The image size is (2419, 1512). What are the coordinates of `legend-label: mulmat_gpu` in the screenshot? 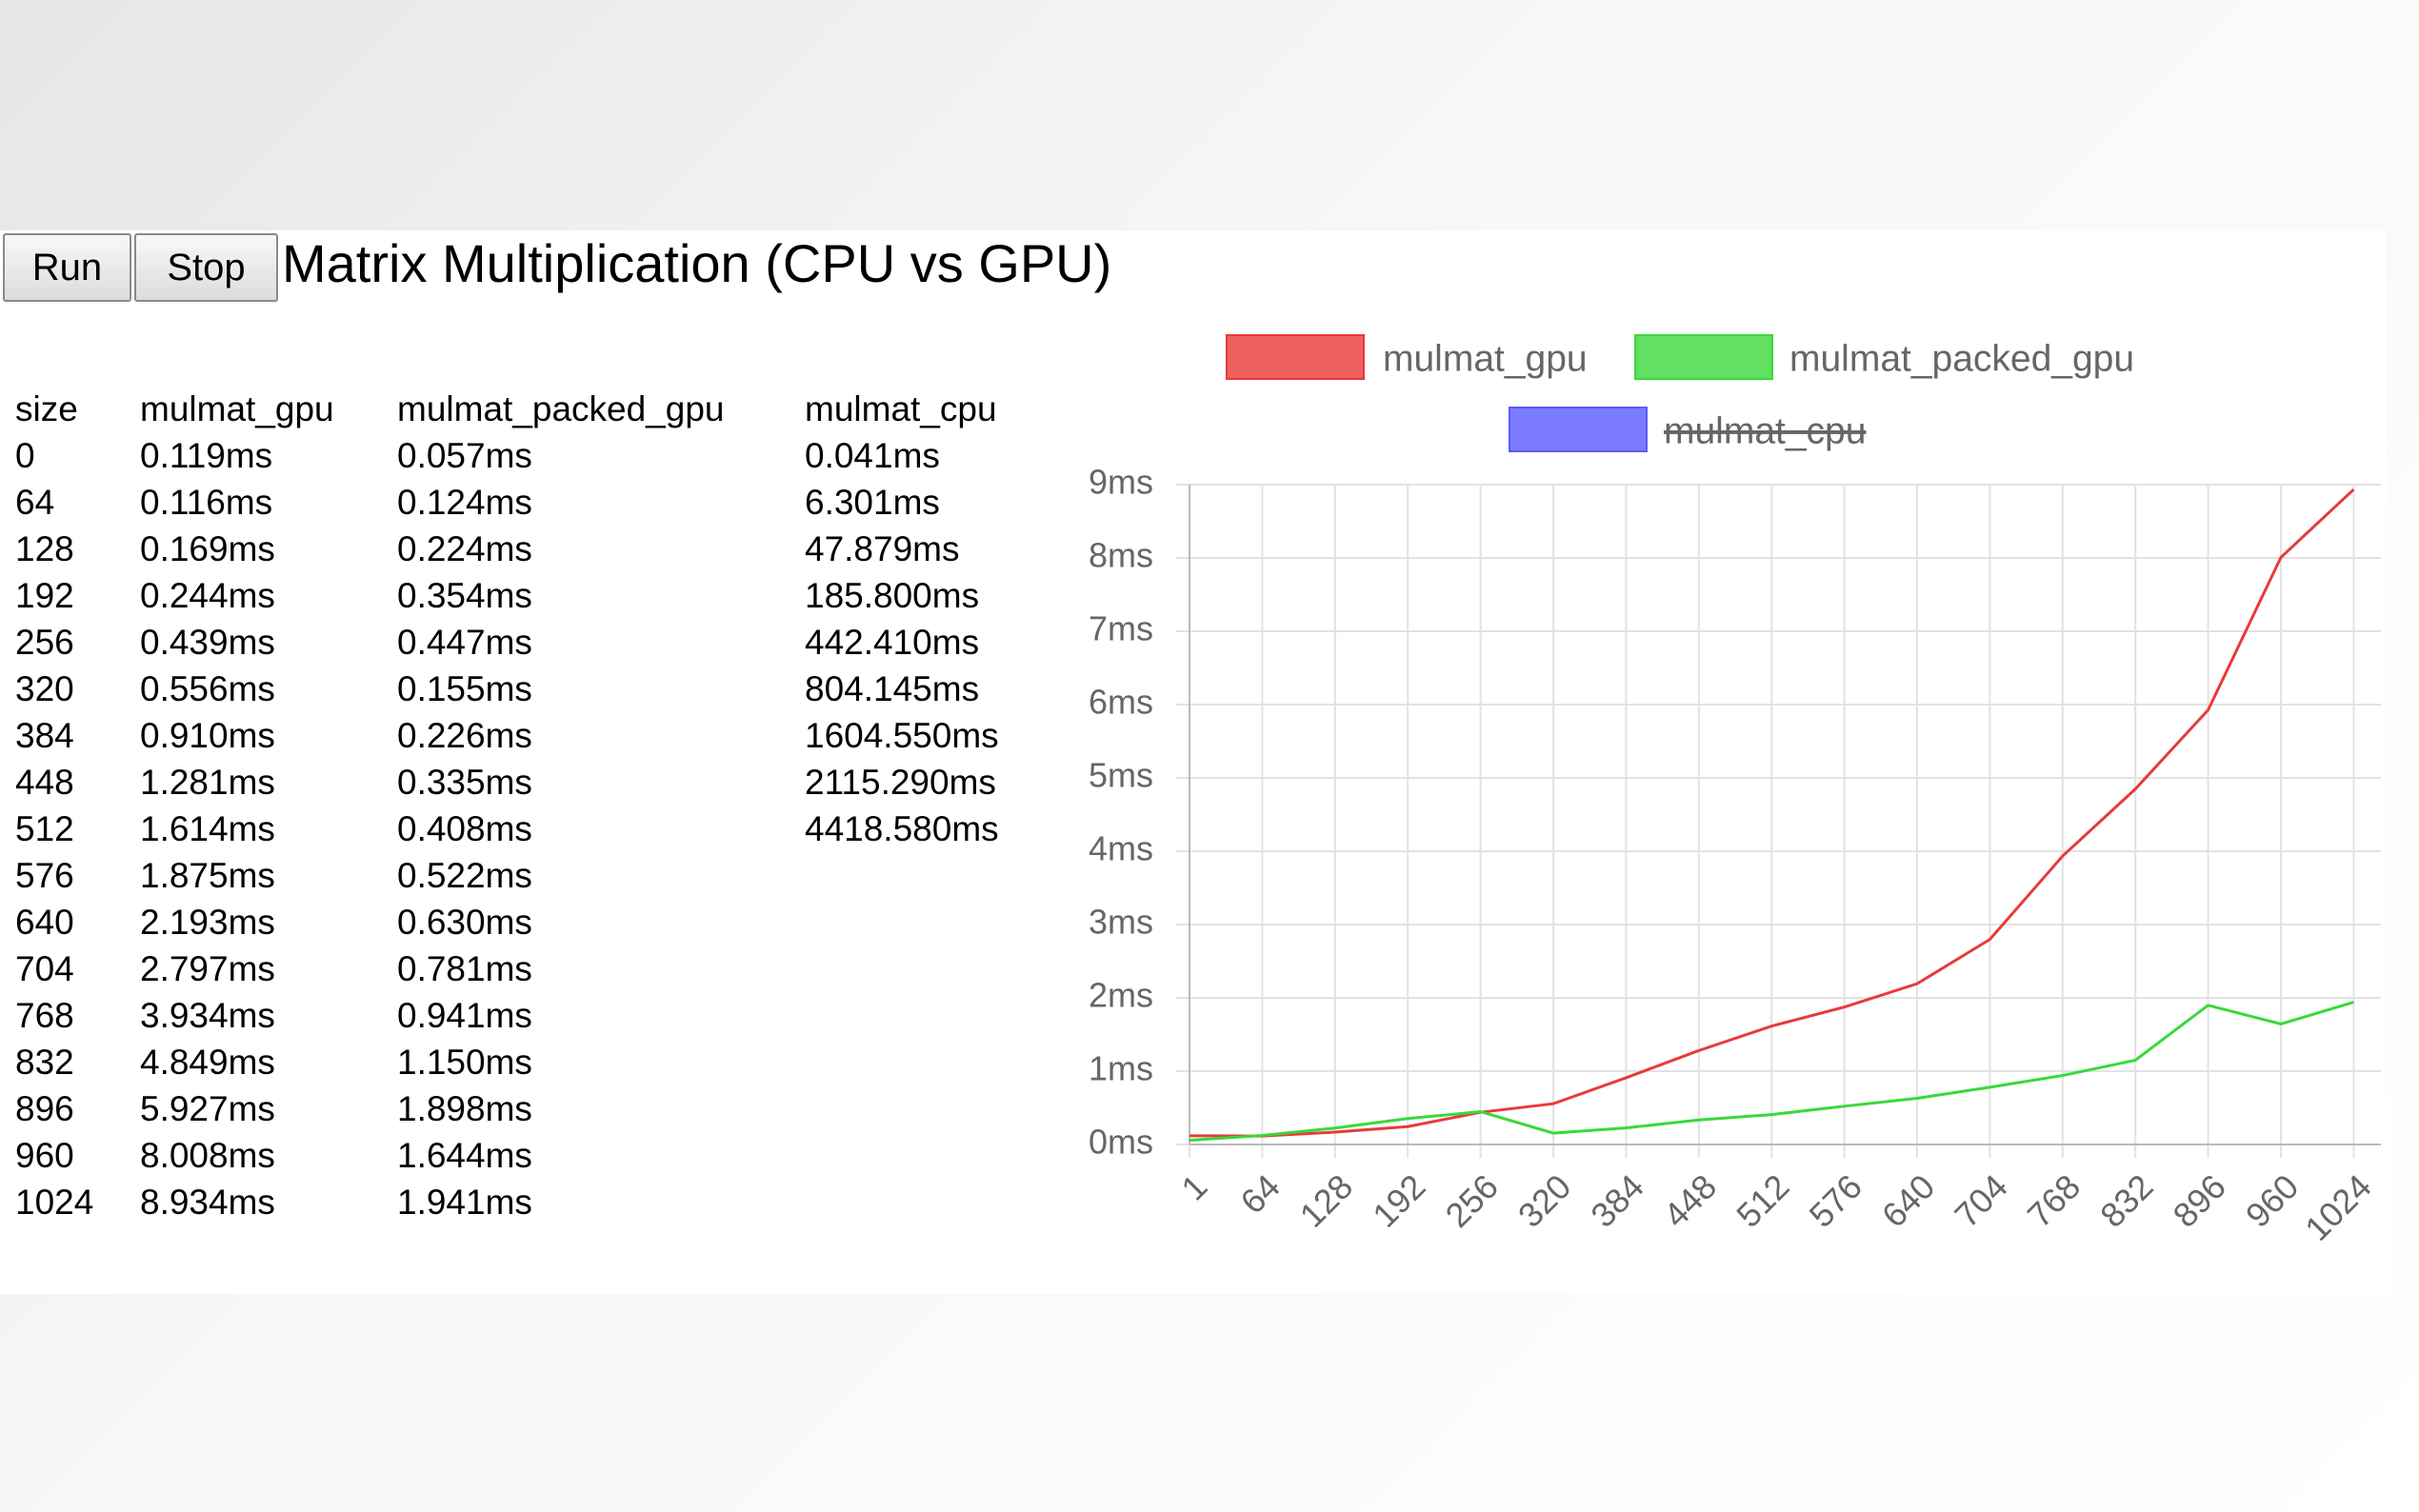 It's located at (1485, 358).